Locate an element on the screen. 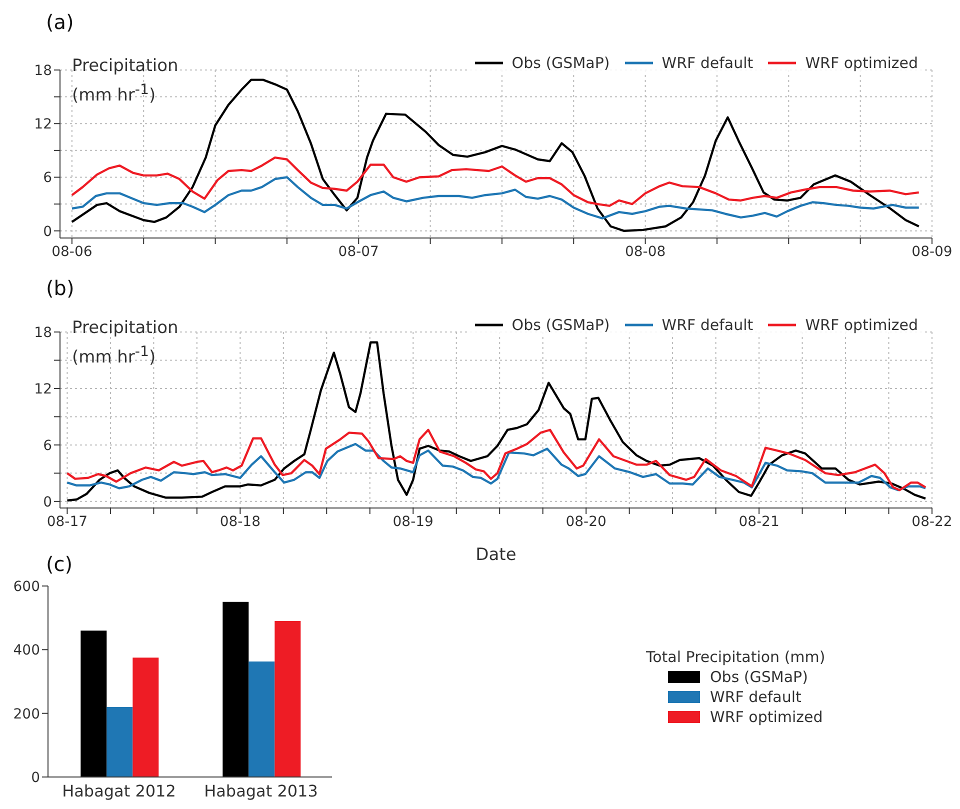  x-tick-label: 08-18 is located at coordinates (240, 522).